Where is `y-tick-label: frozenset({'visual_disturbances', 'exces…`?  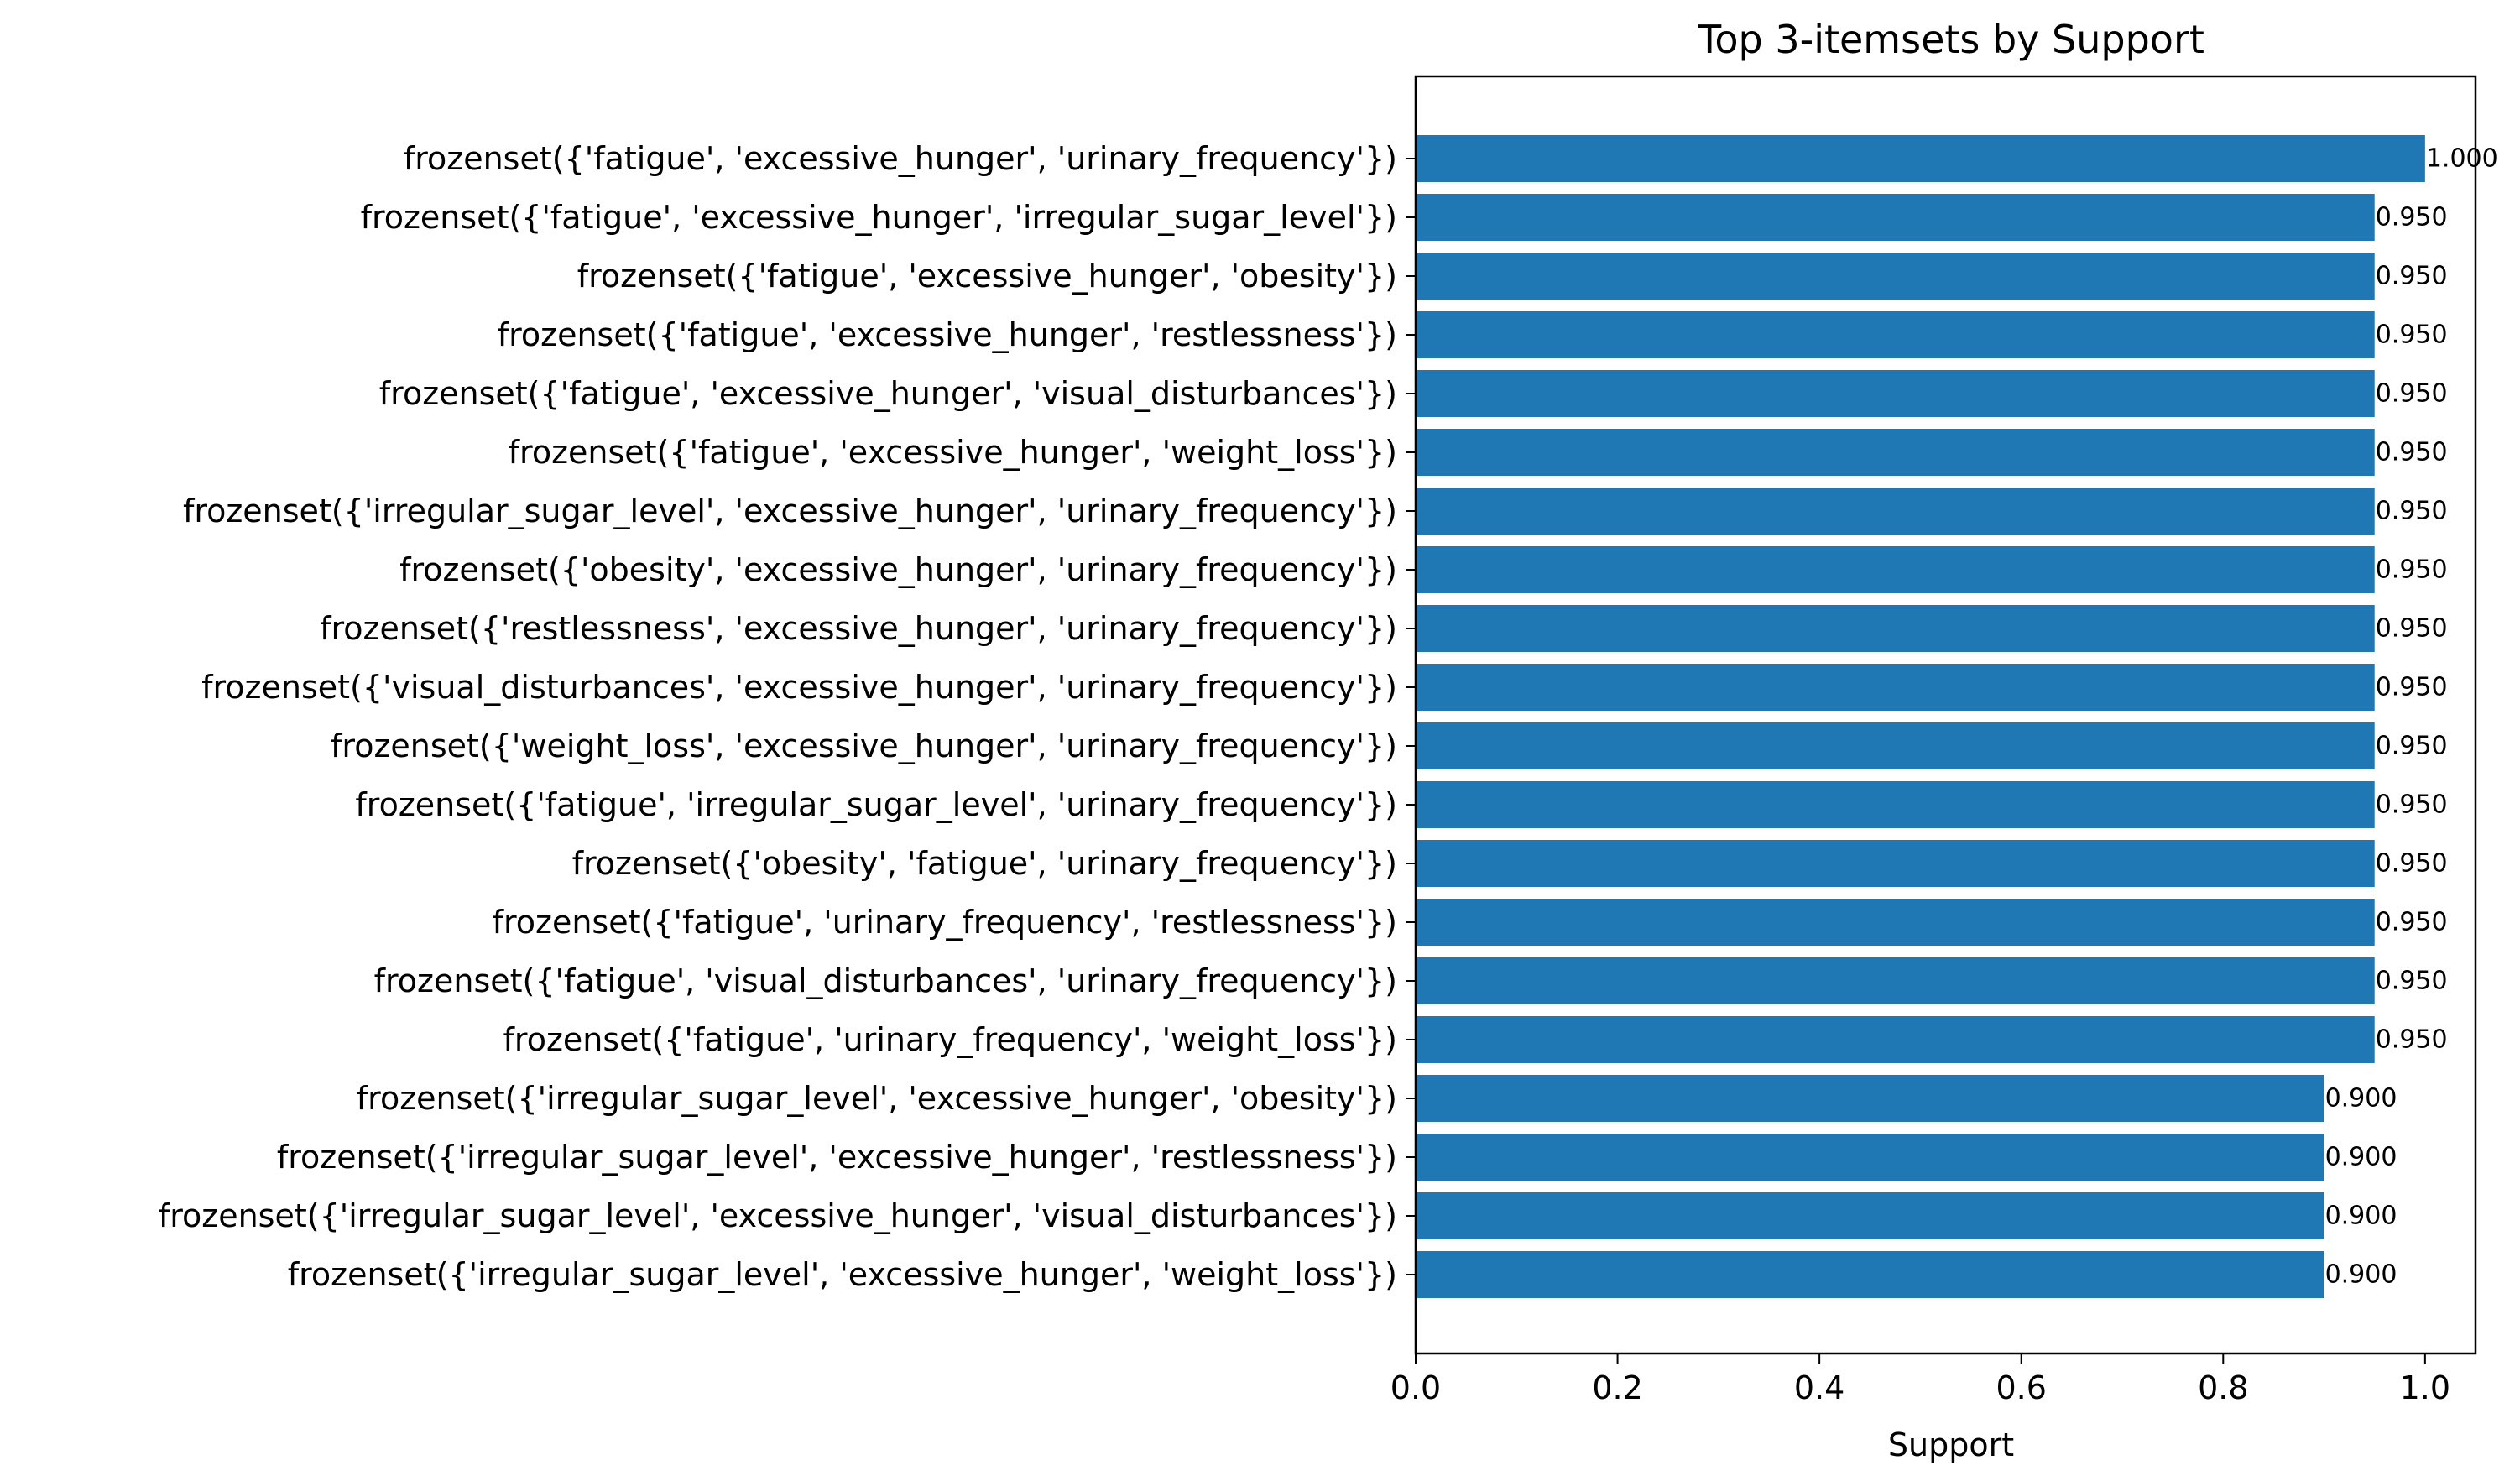 y-tick-label: frozenset({'visual_disturbances', 'exces… is located at coordinates (799, 687).